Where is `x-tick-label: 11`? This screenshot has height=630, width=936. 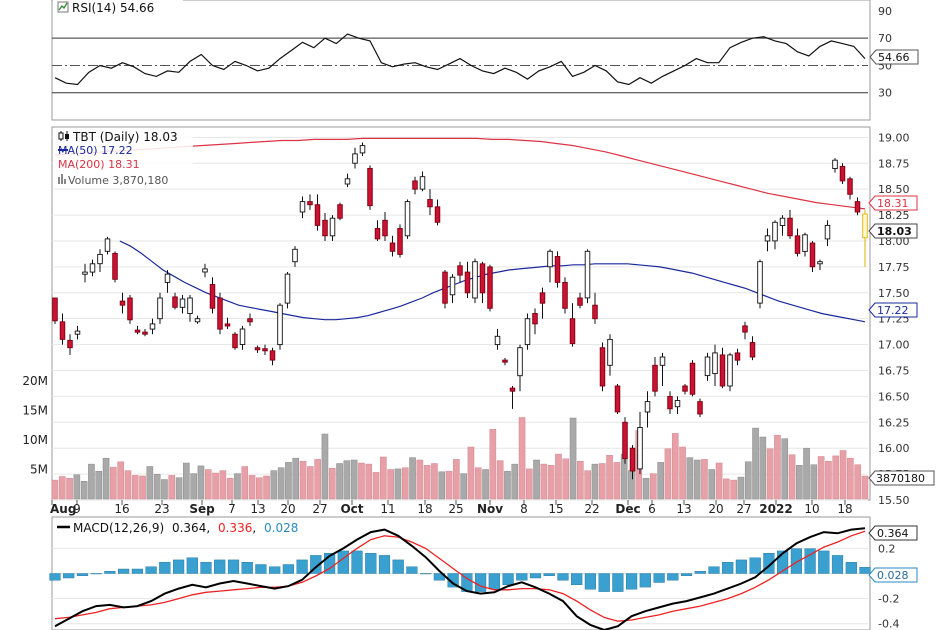 x-tick-label: 11 is located at coordinates (387, 509).